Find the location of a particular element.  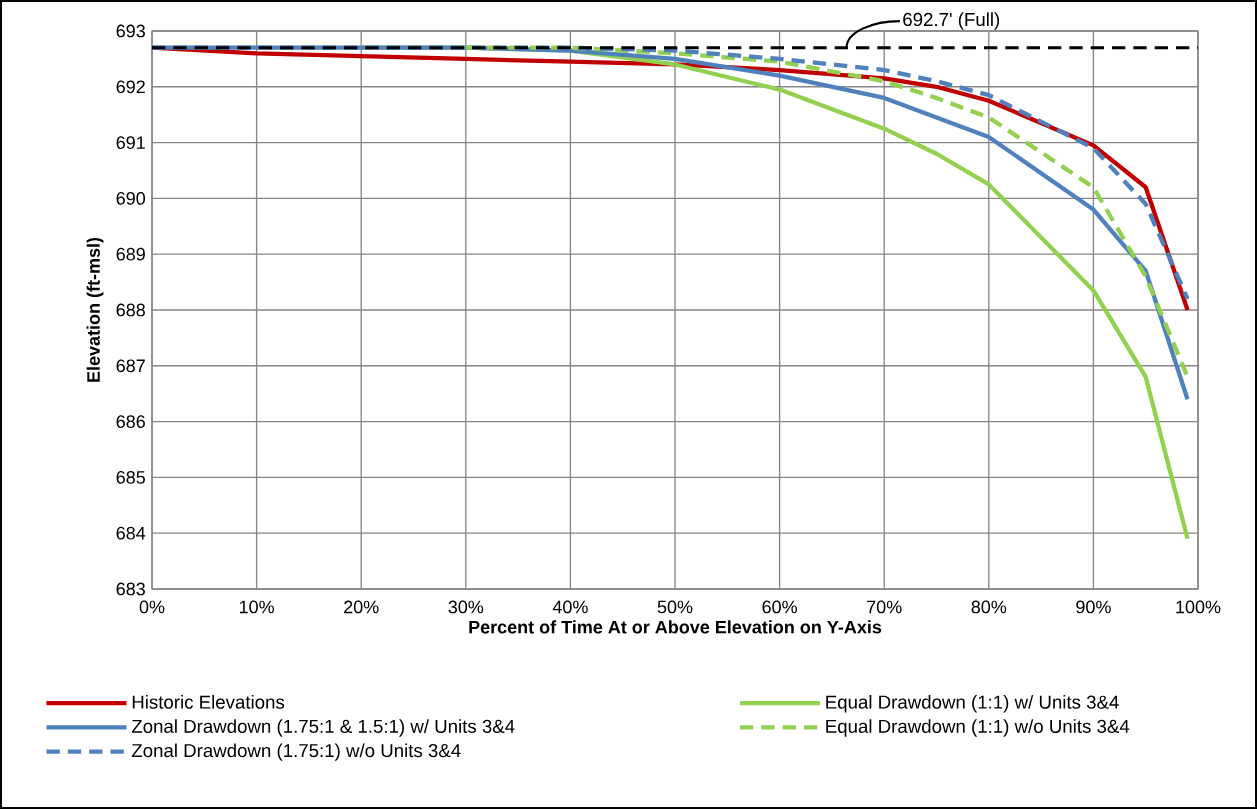

x-tick-label: 20% is located at coordinates (361, 607).